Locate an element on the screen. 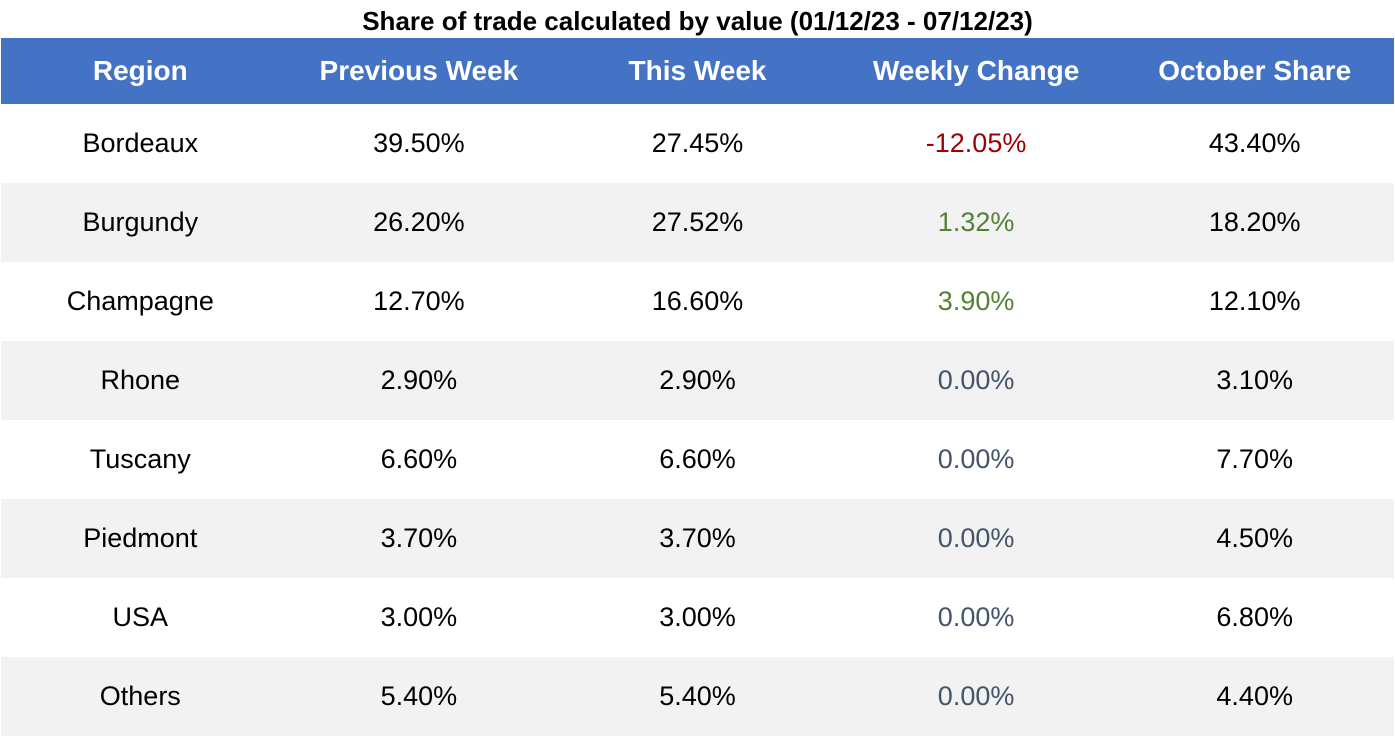 Image resolution: width=1395 pixels, height=740 pixels. cell-previous-week: 12.70% is located at coordinates (419, 301).